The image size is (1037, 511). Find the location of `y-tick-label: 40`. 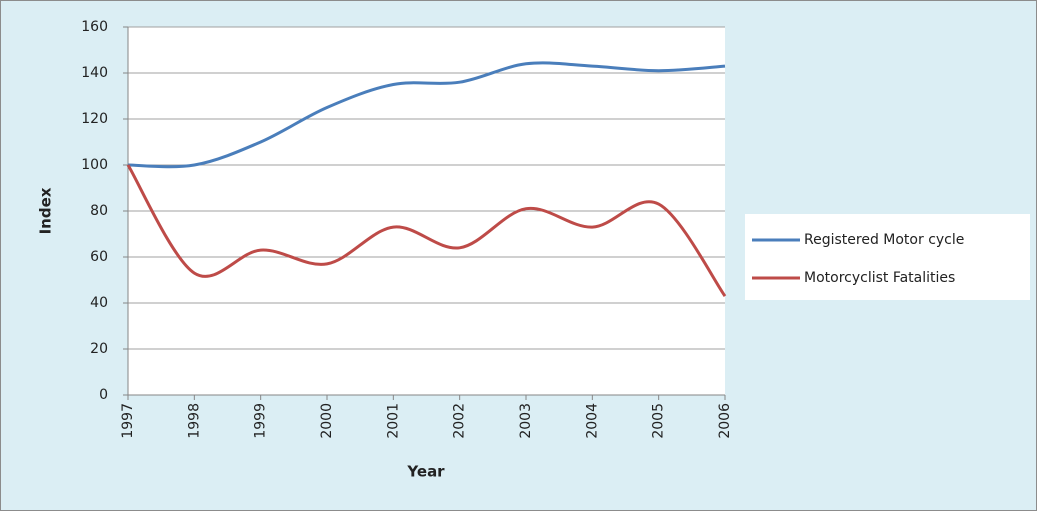

y-tick-label: 40 is located at coordinates (99, 303).